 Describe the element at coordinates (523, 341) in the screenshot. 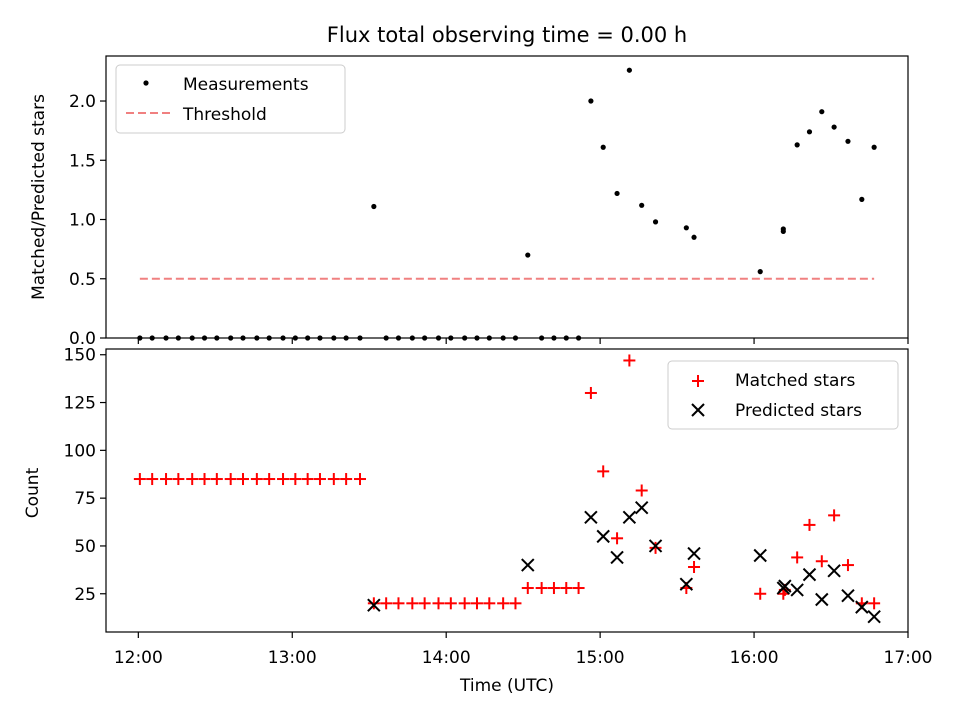

I see `top-x-ticks` at that location.